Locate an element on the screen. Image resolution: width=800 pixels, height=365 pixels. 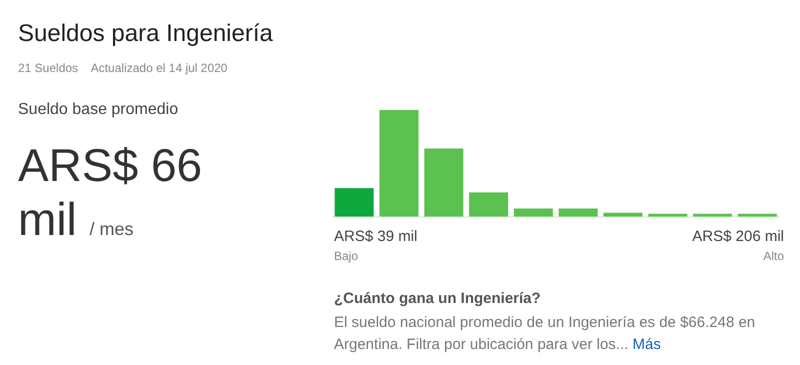
text: ¿Cuánto gana un Ingeniería? is located at coordinates (437, 298).